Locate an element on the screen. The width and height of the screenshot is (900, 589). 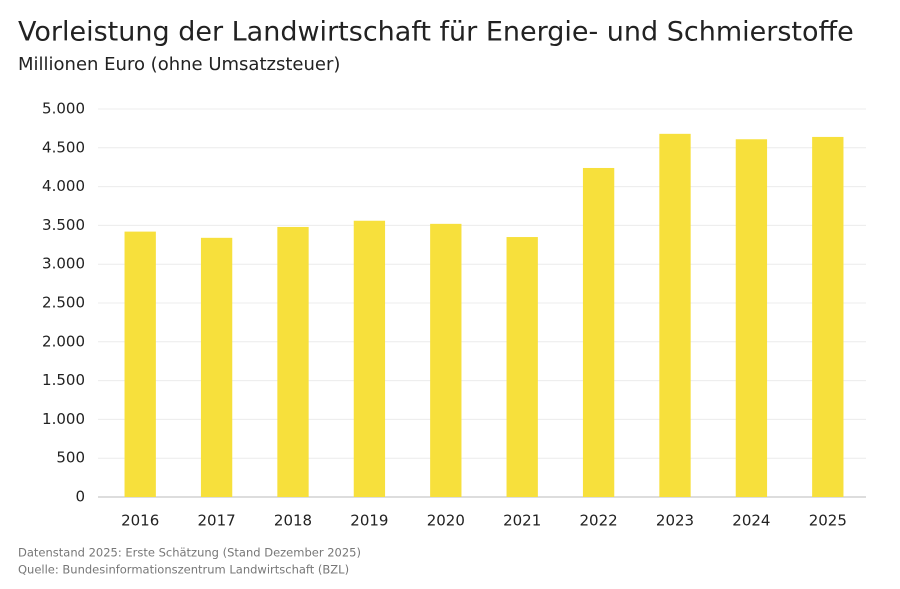
y-tick-label: 0 is located at coordinates (80, 497).